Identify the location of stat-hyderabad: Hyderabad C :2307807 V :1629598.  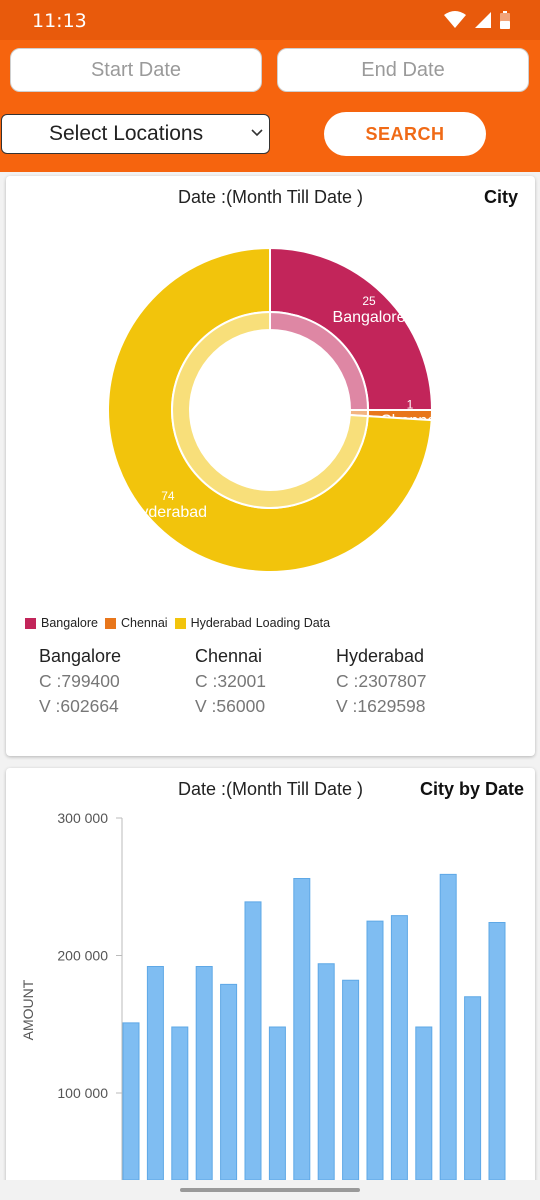
(381, 681).